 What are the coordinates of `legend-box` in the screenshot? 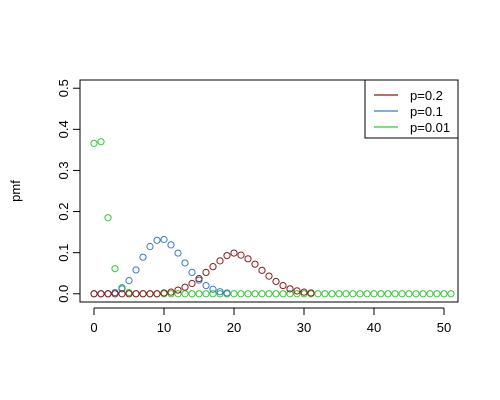 It's located at (411, 109).